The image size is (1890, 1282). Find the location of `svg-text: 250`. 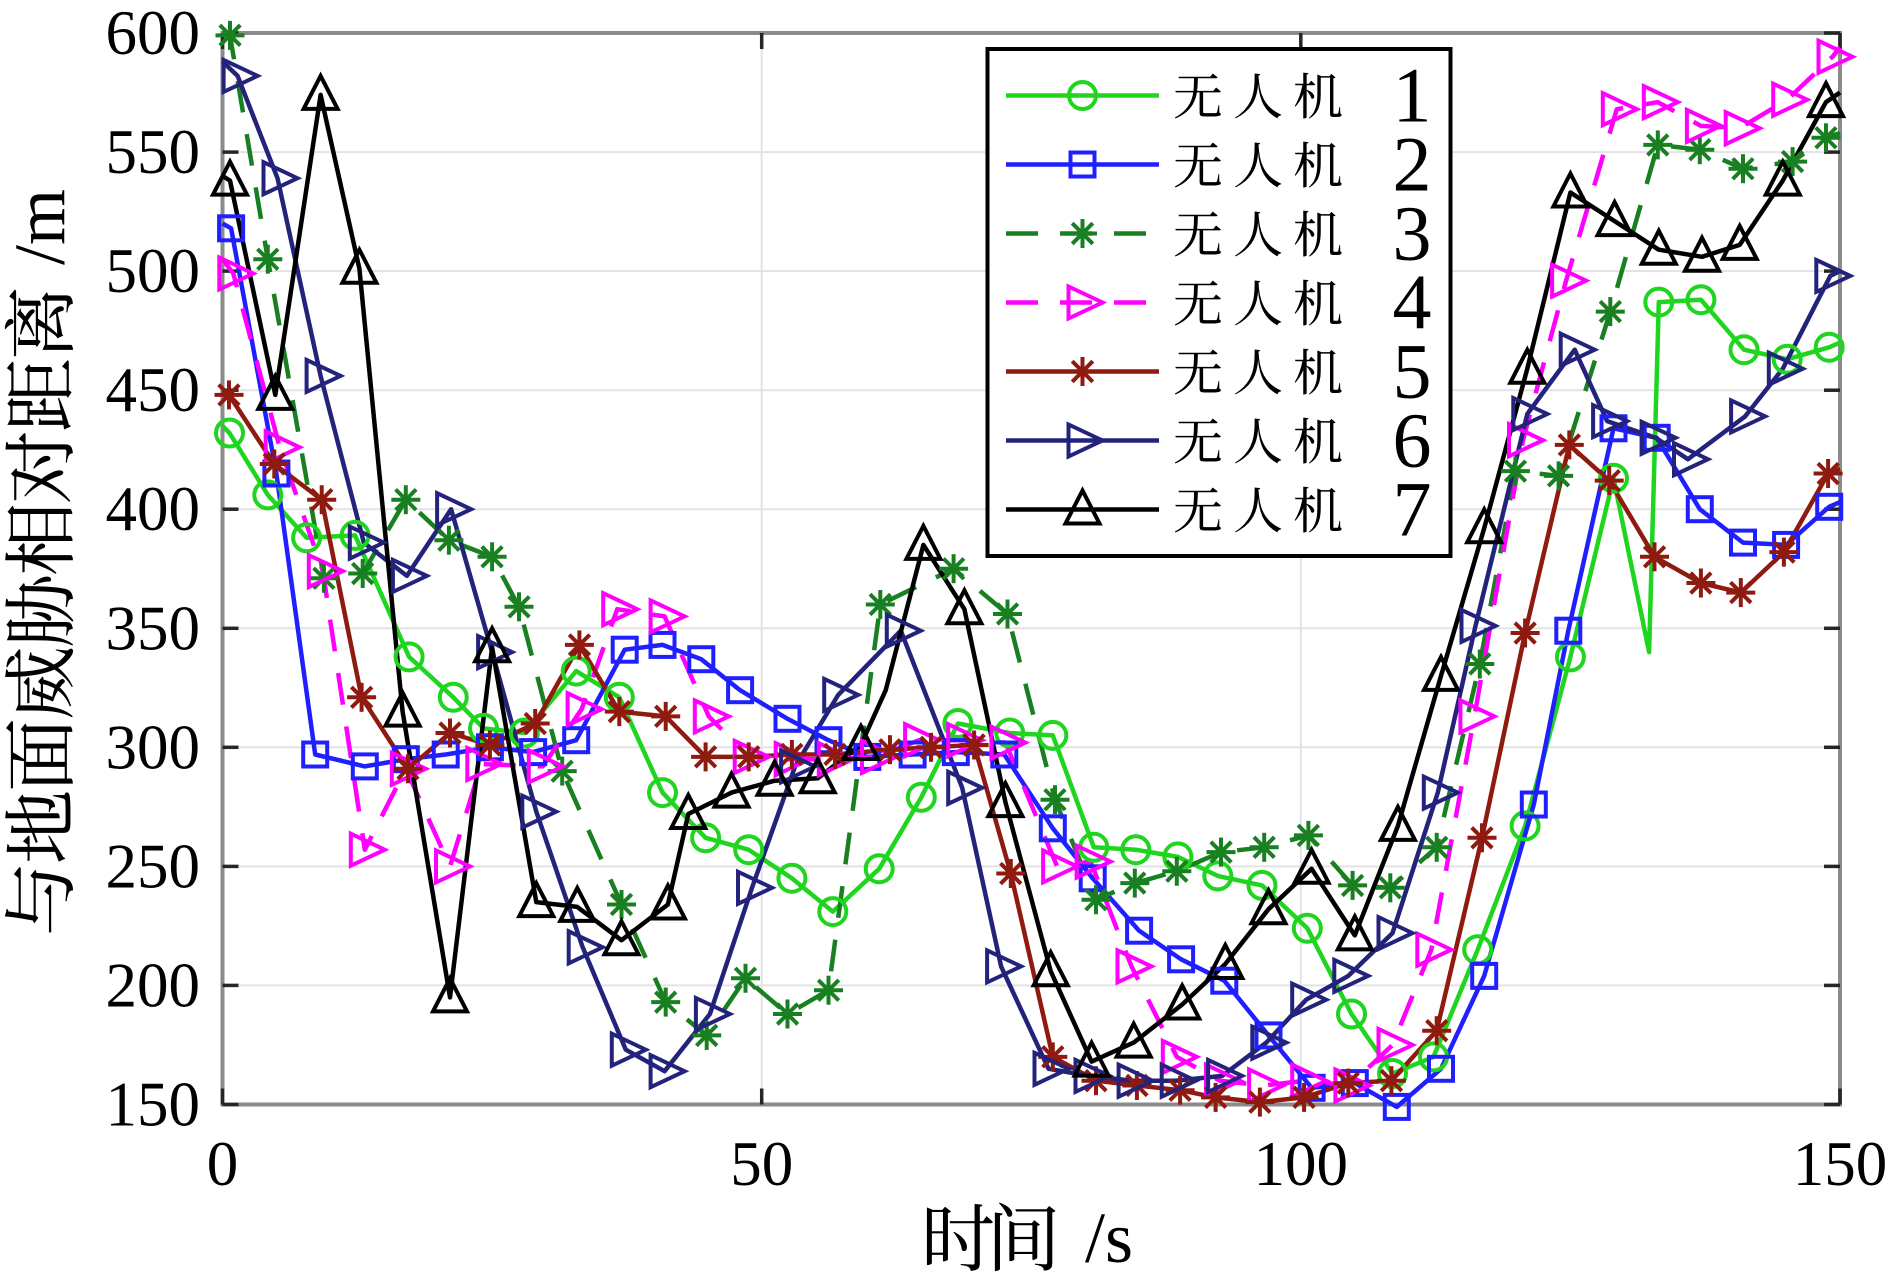

svg-text: 250 is located at coordinates (153, 866).